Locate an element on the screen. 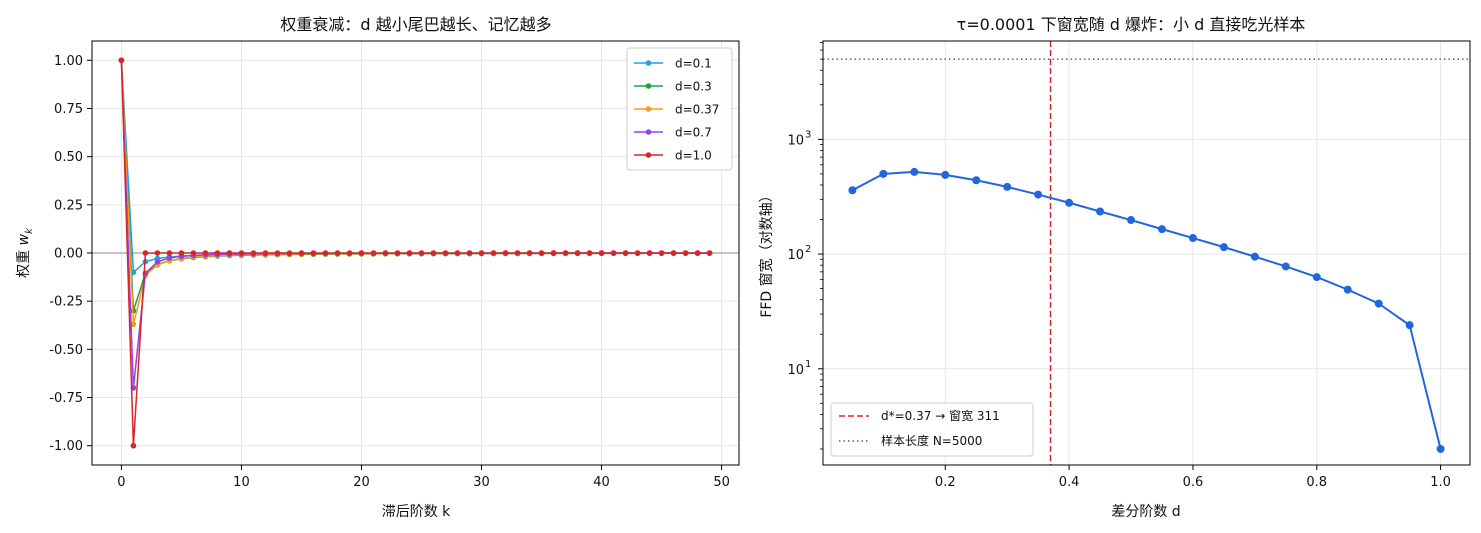 The height and width of the screenshot is (533, 1481). left-x-axis-label: 滞后阶数 k is located at coordinates (416, 512).